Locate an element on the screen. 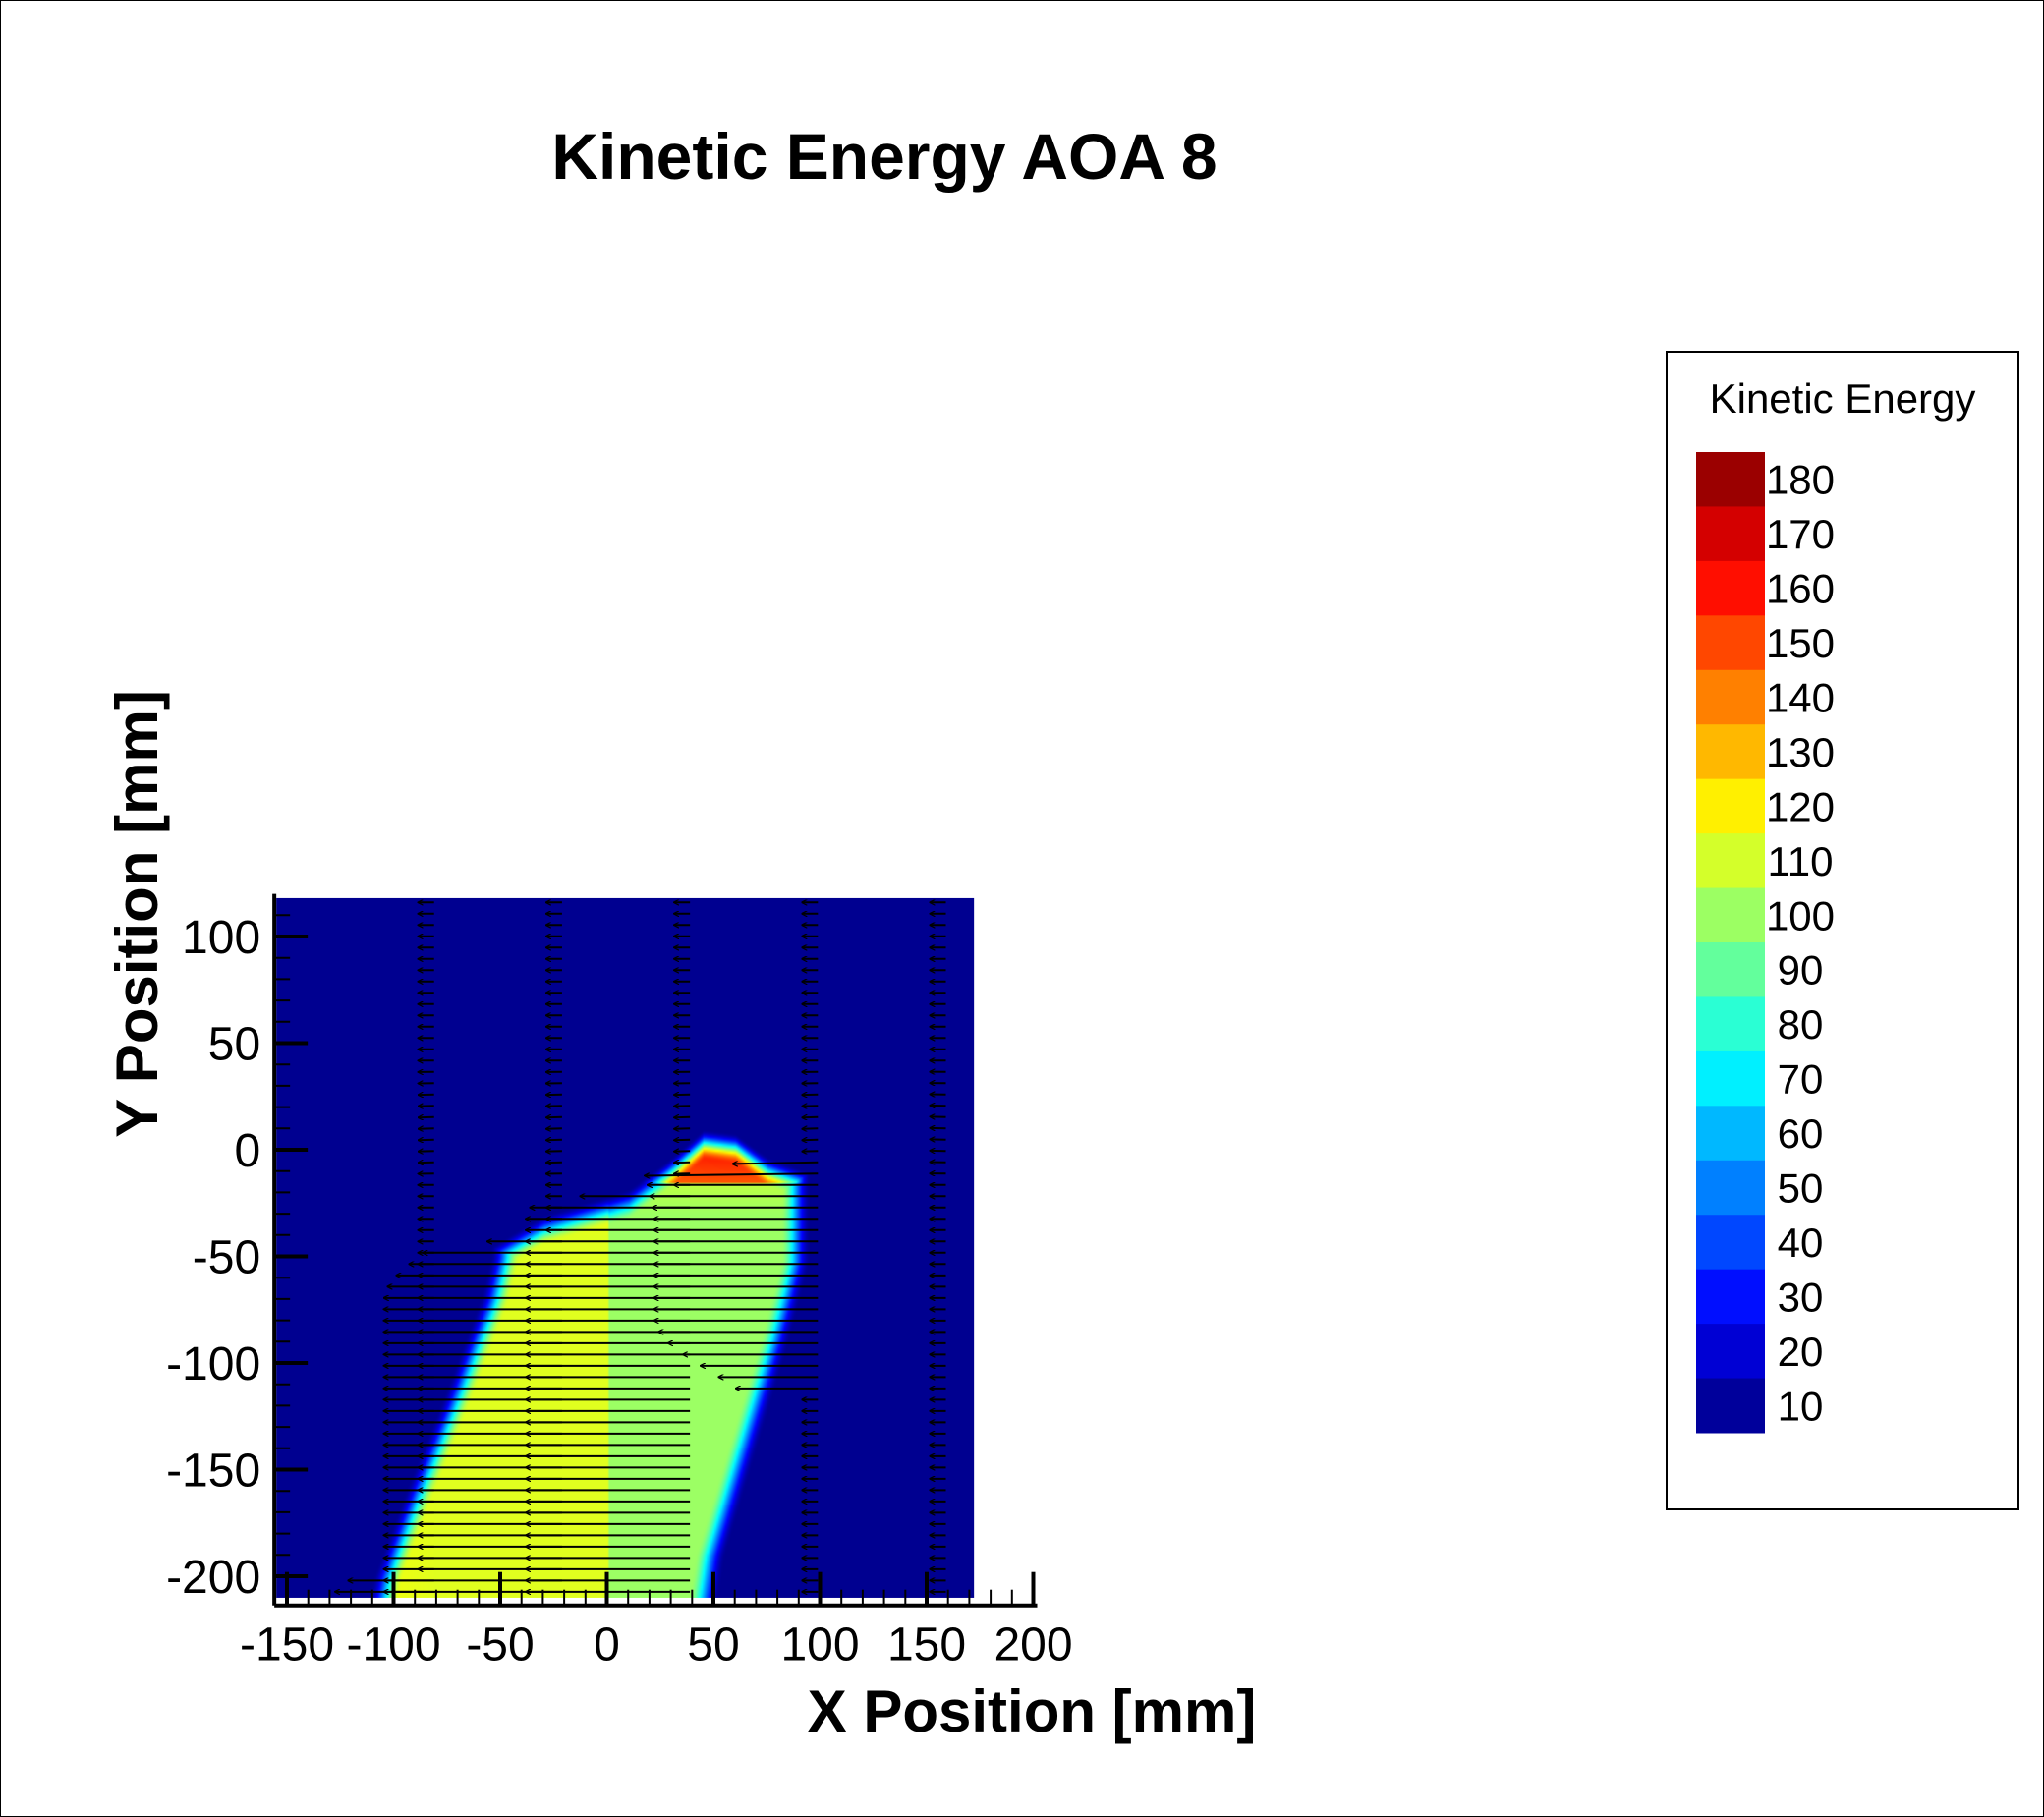 This screenshot has width=2044, height=1817. y-tick-label: -50 is located at coordinates (226, 1258).